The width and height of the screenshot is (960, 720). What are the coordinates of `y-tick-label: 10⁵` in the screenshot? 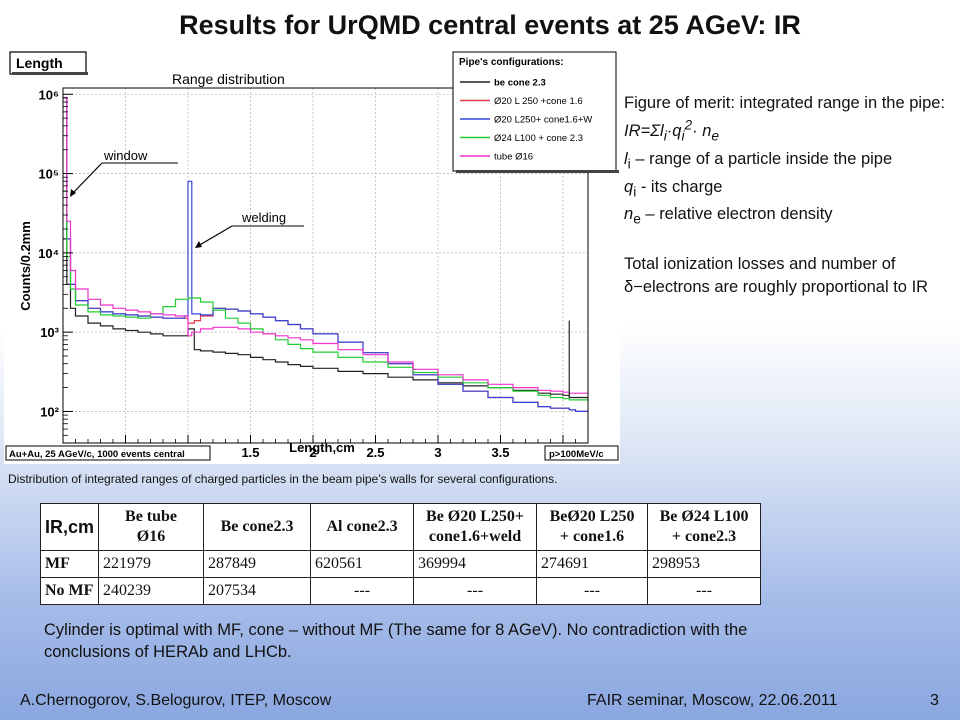 It's located at (48, 174).